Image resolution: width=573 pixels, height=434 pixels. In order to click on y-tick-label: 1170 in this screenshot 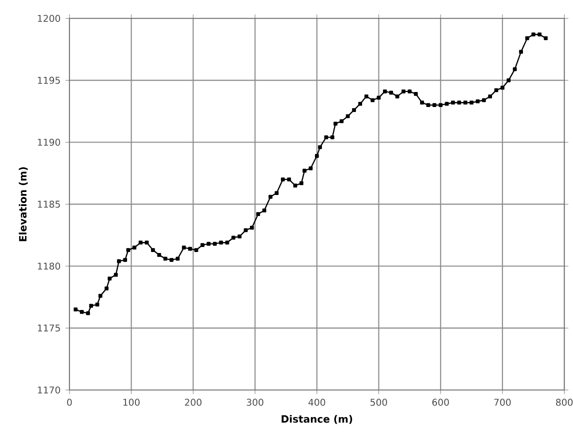, I will do `click(49, 390)`.